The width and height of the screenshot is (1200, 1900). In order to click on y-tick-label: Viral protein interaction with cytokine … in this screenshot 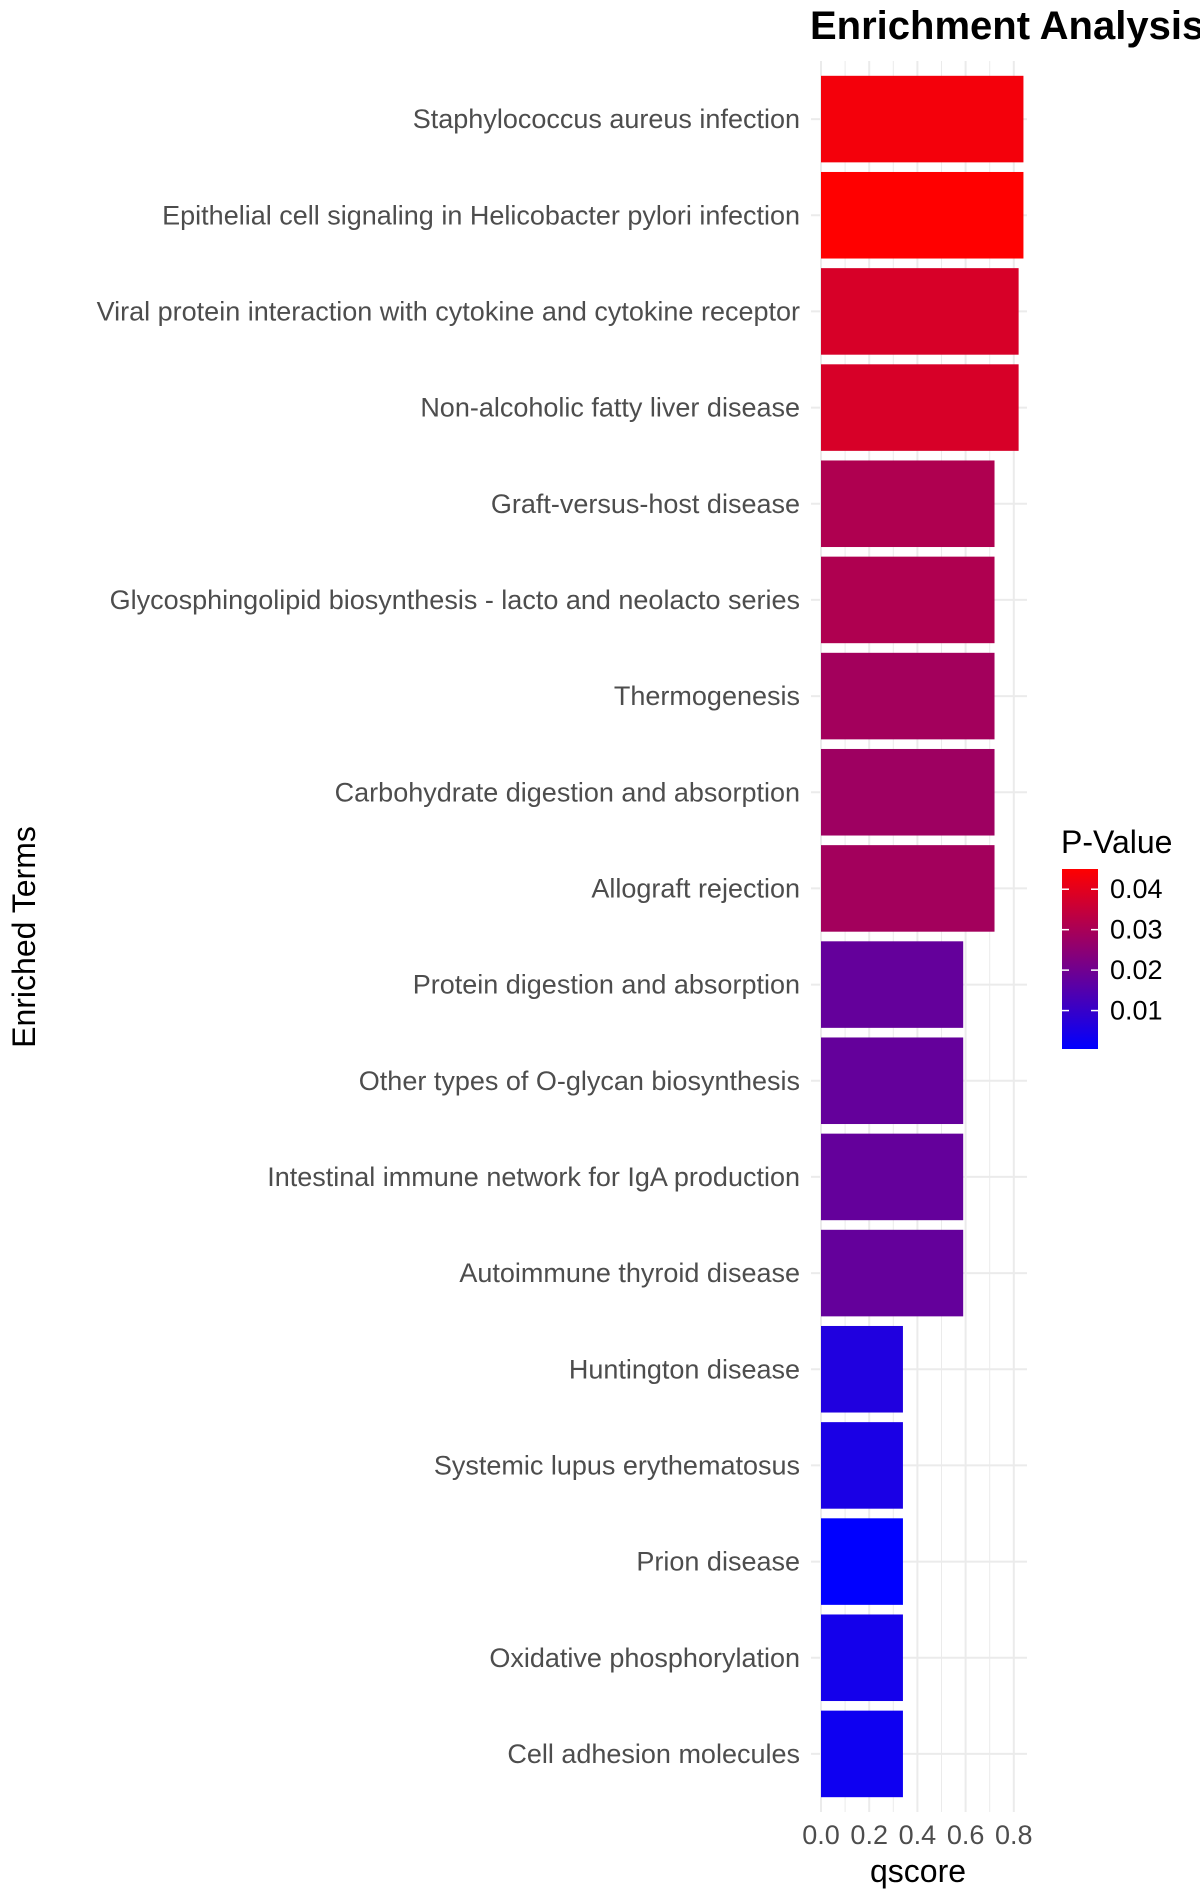, I will do `click(448, 311)`.